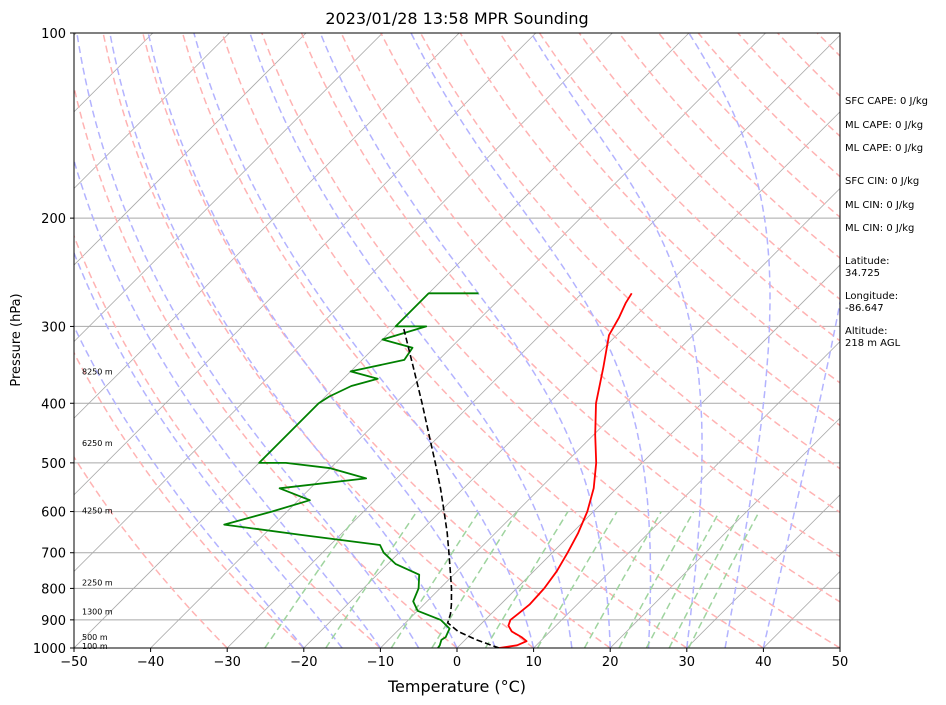 The height and width of the screenshot is (705, 946). What do you see at coordinates (862, 273) in the screenshot?
I see `sounding-parameter: 34.725` at bounding box center [862, 273].